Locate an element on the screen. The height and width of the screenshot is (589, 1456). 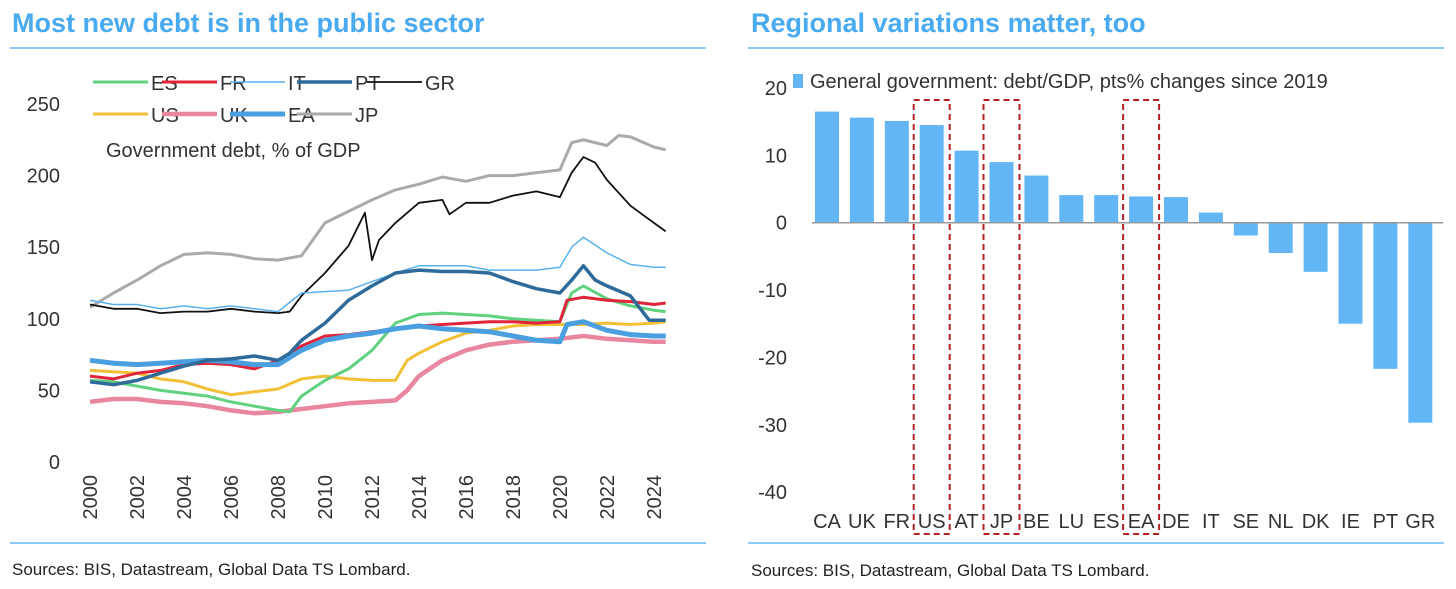
bar-se is located at coordinates (1245, 229).